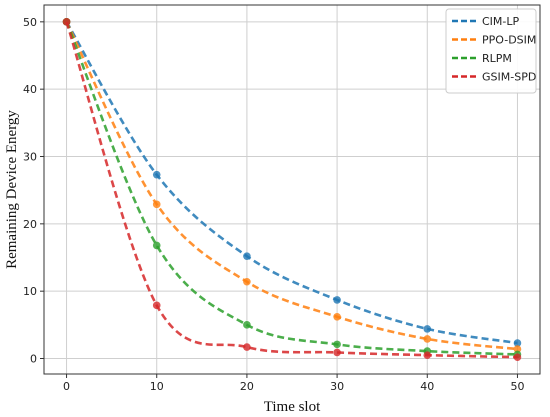  I want to click on legend-label: GSIM-SPD, so click(509, 77).